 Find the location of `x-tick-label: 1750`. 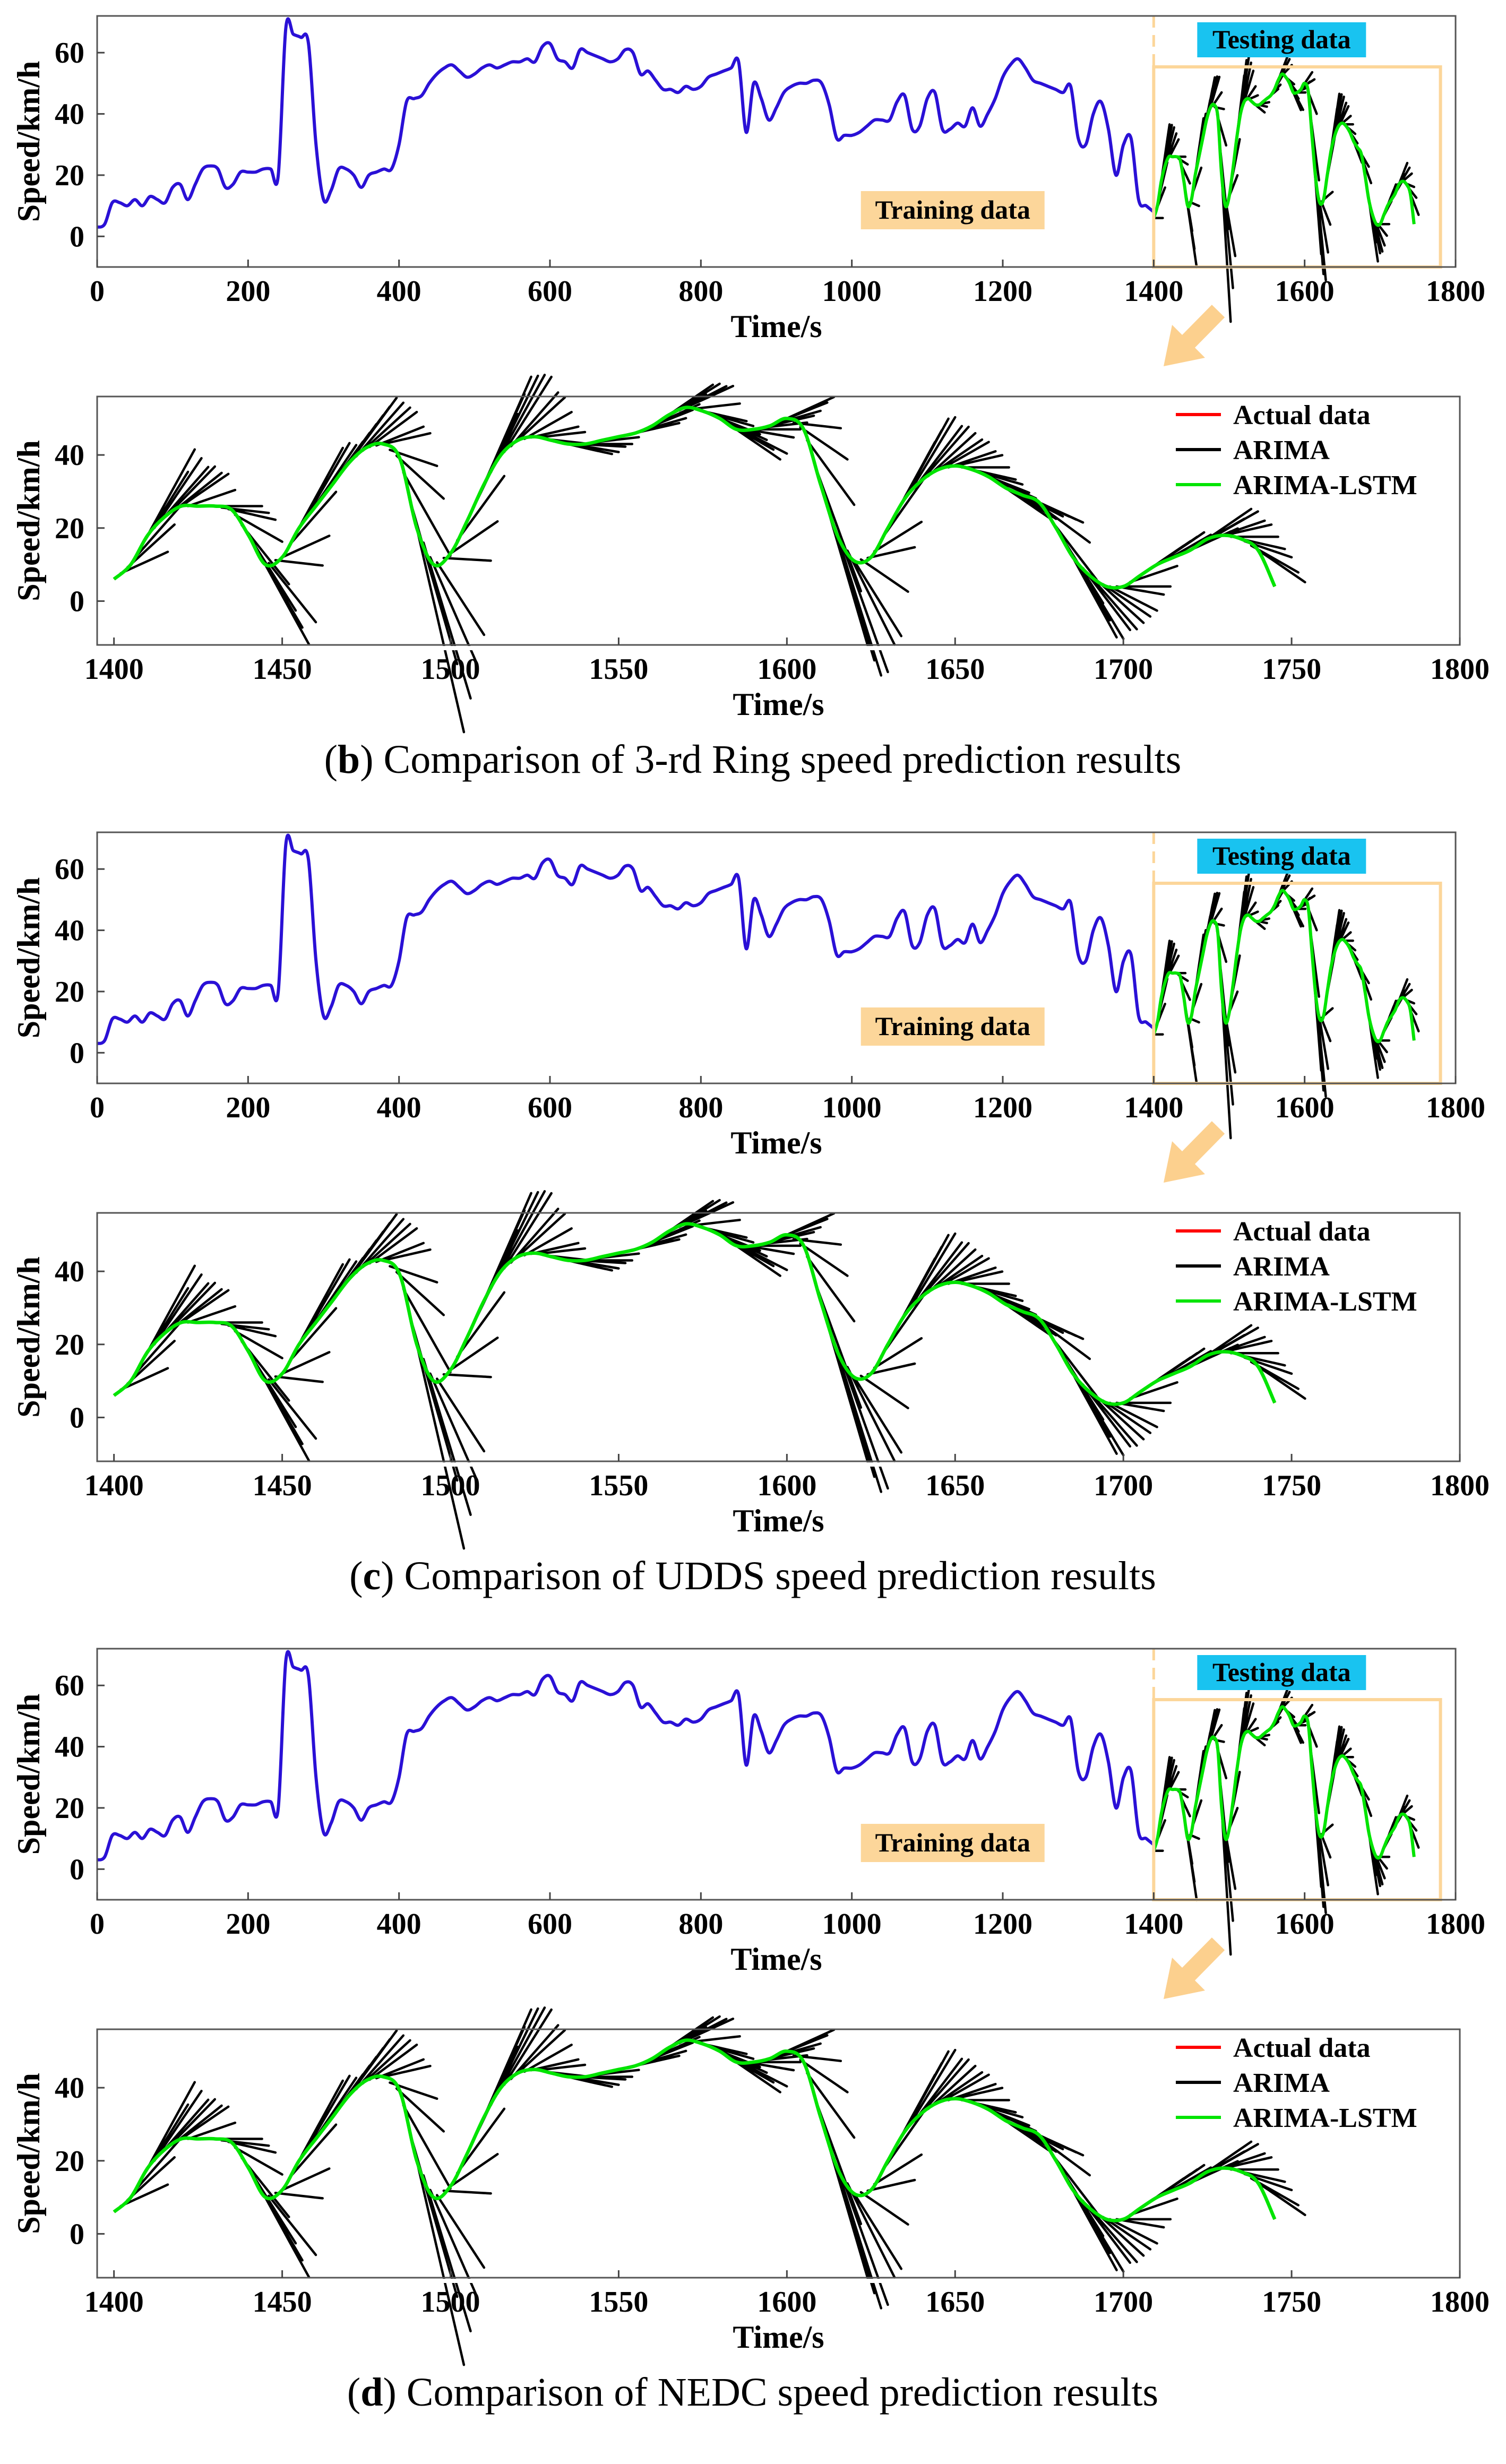

x-tick-label: 1750 is located at coordinates (1291, 1485).